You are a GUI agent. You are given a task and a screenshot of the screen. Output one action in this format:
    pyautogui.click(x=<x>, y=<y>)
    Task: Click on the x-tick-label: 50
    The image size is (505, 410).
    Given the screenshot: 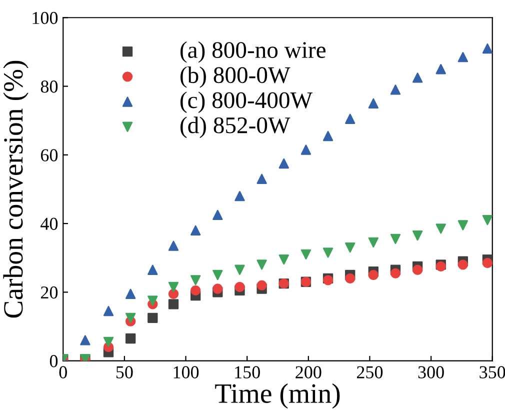 What is the action you would take?
    pyautogui.click(x=124, y=372)
    